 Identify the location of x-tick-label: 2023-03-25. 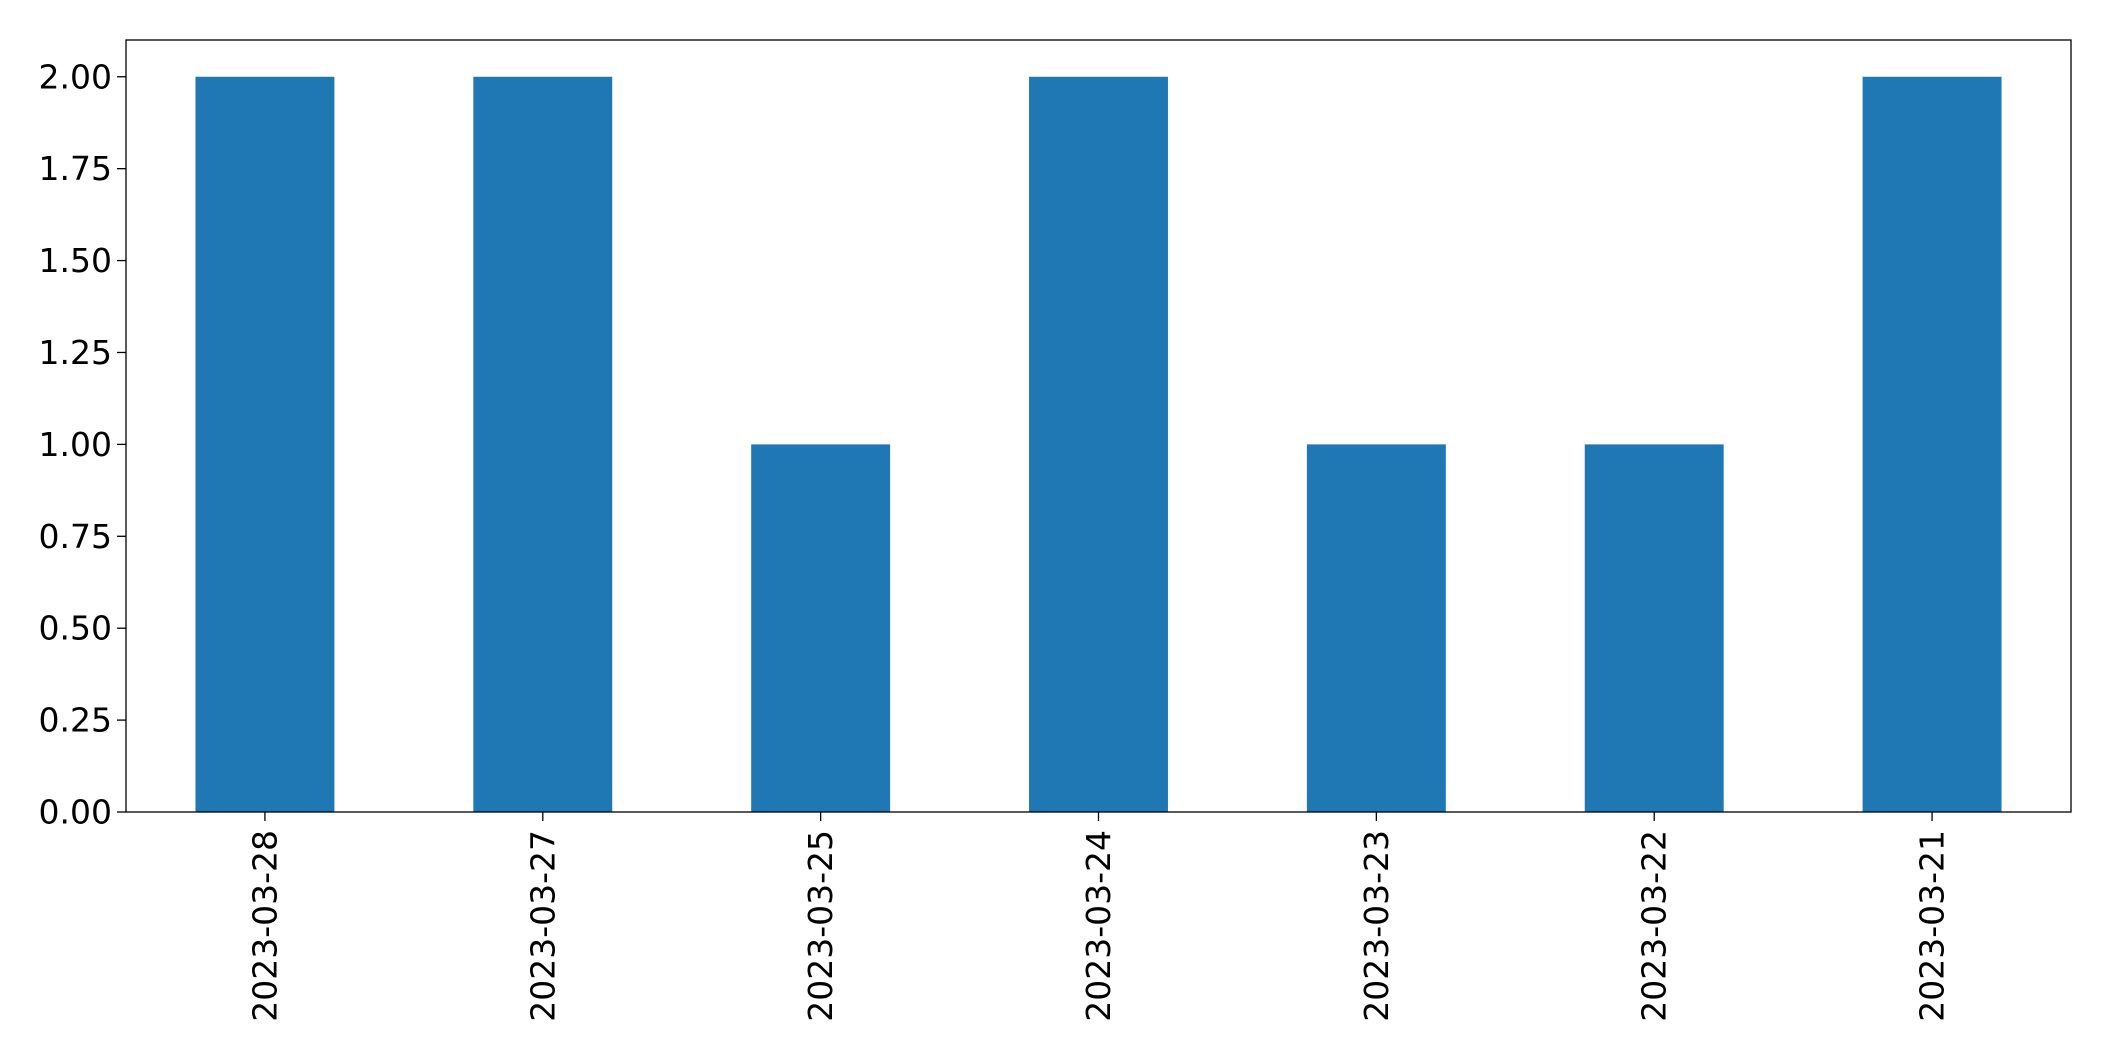
(820, 926).